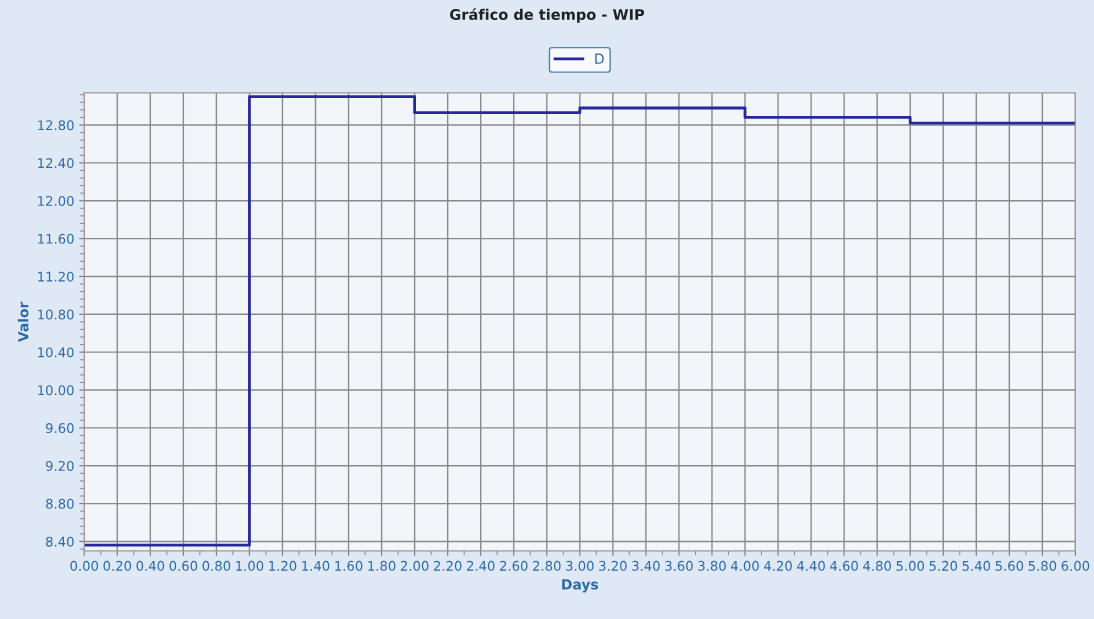  What do you see at coordinates (514, 565) in the screenshot?
I see `x-tick-label: 2.60` at bounding box center [514, 565].